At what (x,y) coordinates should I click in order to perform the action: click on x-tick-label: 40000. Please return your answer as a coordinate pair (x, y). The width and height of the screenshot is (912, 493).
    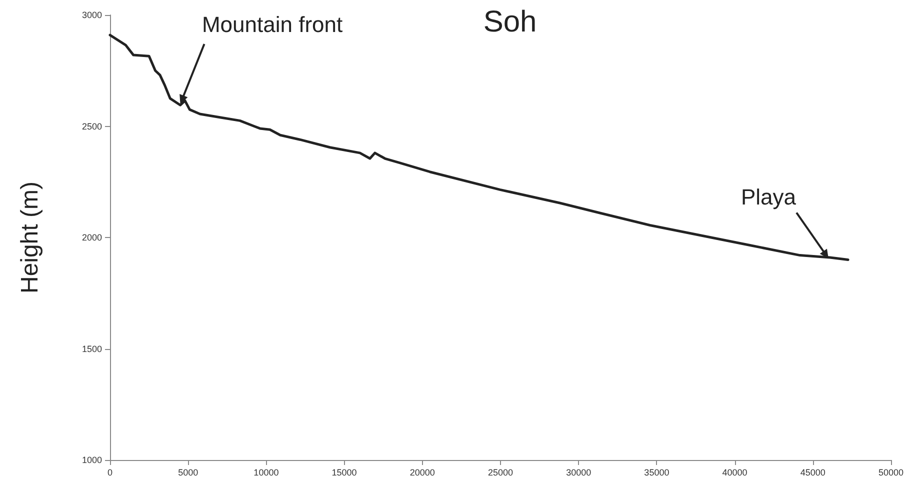
    Looking at the image, I should click on (735, 473).